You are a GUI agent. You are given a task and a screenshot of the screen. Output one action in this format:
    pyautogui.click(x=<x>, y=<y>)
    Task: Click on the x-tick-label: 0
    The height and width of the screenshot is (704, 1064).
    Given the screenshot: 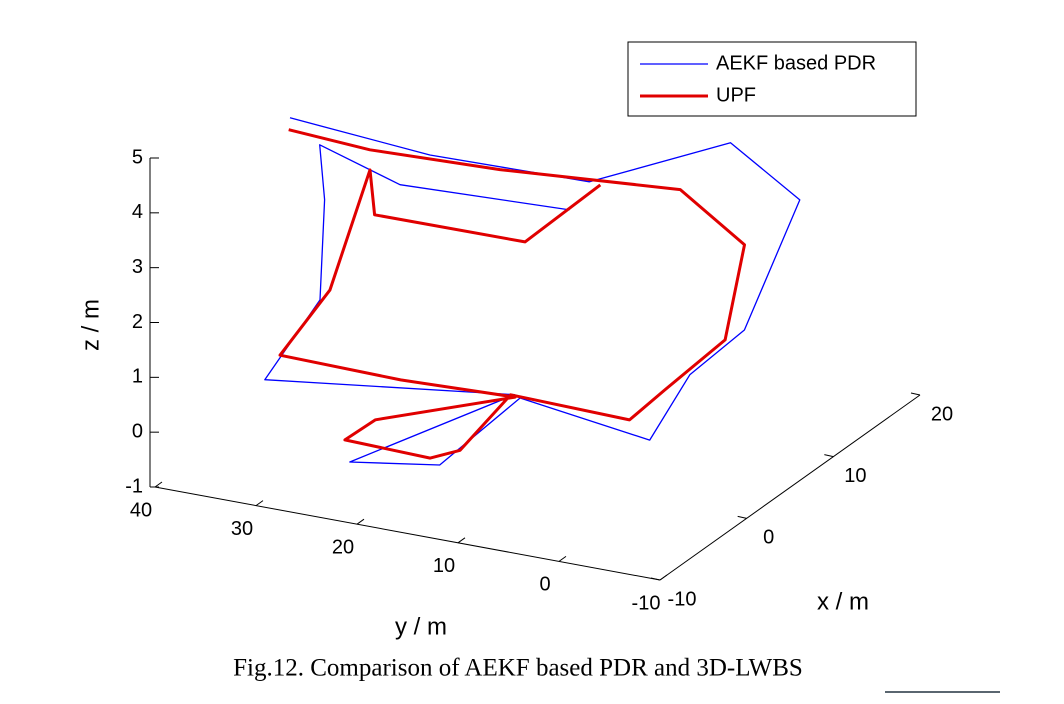 What is the action you would take?
    pyautogui.click(x=768, y=538)
    